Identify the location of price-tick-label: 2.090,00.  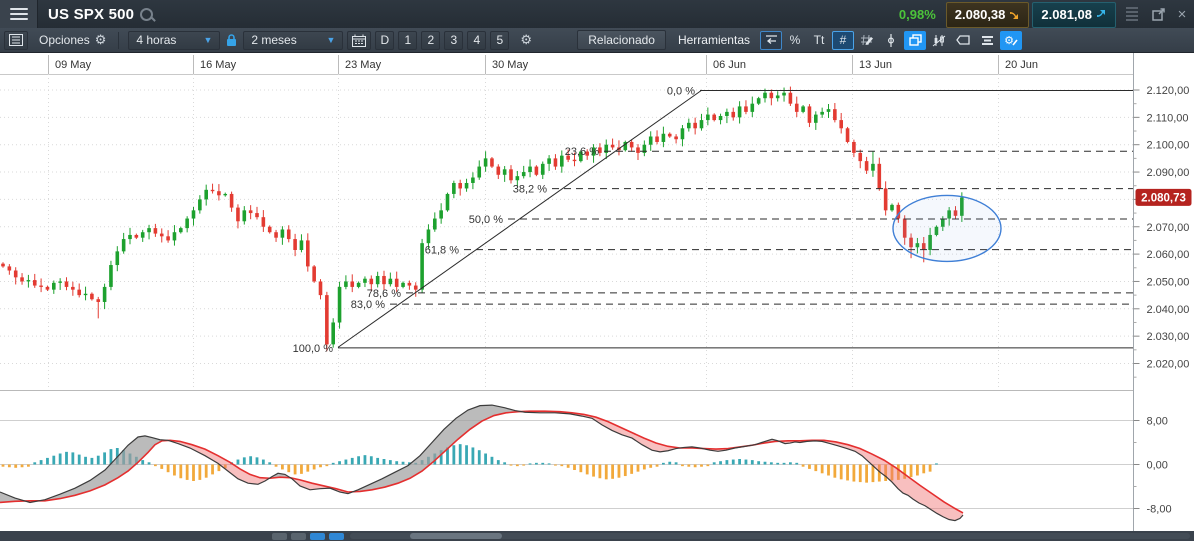
(1168, 173).